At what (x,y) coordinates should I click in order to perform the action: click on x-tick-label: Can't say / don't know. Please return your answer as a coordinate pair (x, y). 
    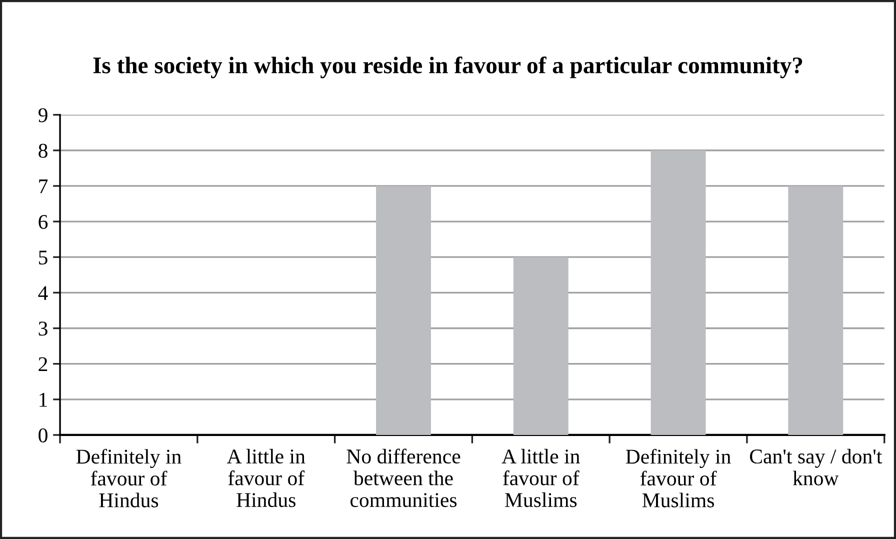
    Looking at the image, I should click on (816, 467).